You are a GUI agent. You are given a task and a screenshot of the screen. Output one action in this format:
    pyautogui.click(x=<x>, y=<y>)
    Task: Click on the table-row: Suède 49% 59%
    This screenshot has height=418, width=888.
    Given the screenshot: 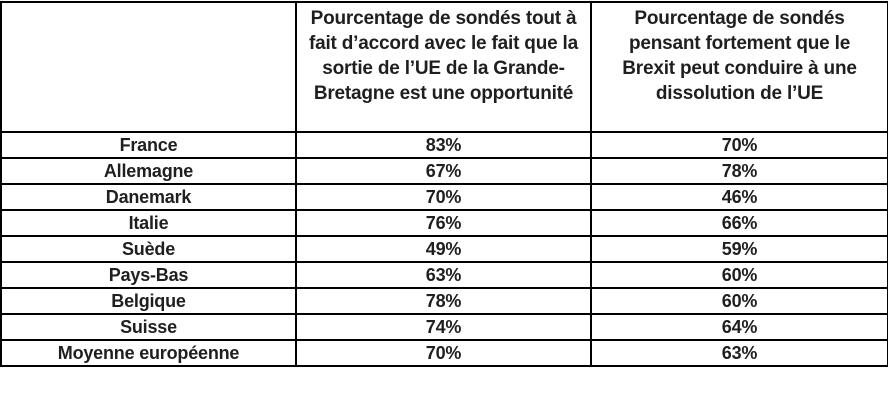 What is the action you would take?
    pyautogui.click(x=444, y=249)
    